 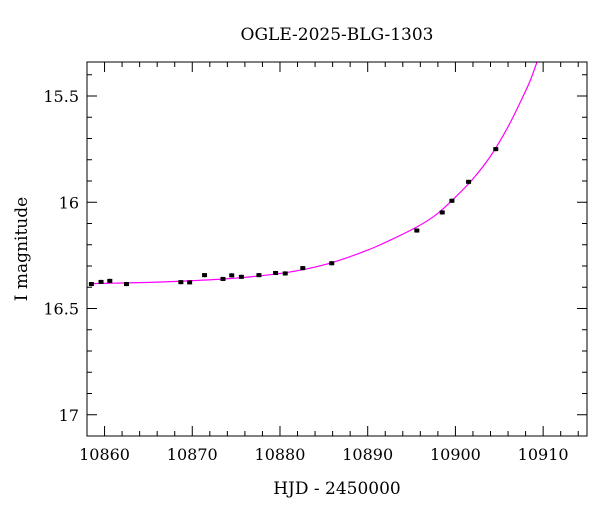 I want to click on x-axis-label: HJD - 2450000, so click(x=337, y=489).